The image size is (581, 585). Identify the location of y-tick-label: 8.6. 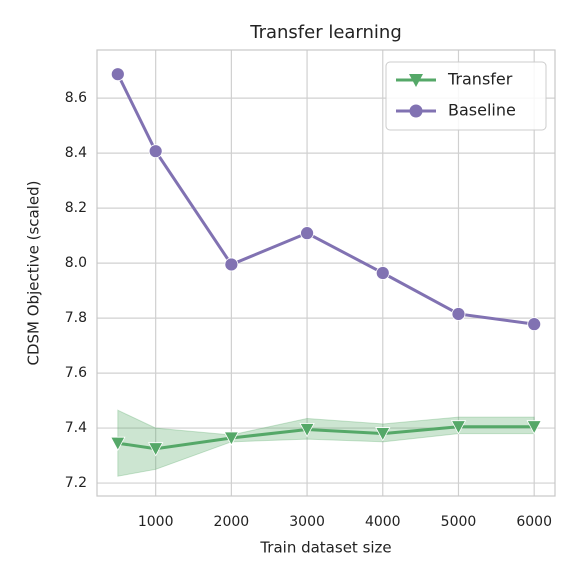
(76, 98).